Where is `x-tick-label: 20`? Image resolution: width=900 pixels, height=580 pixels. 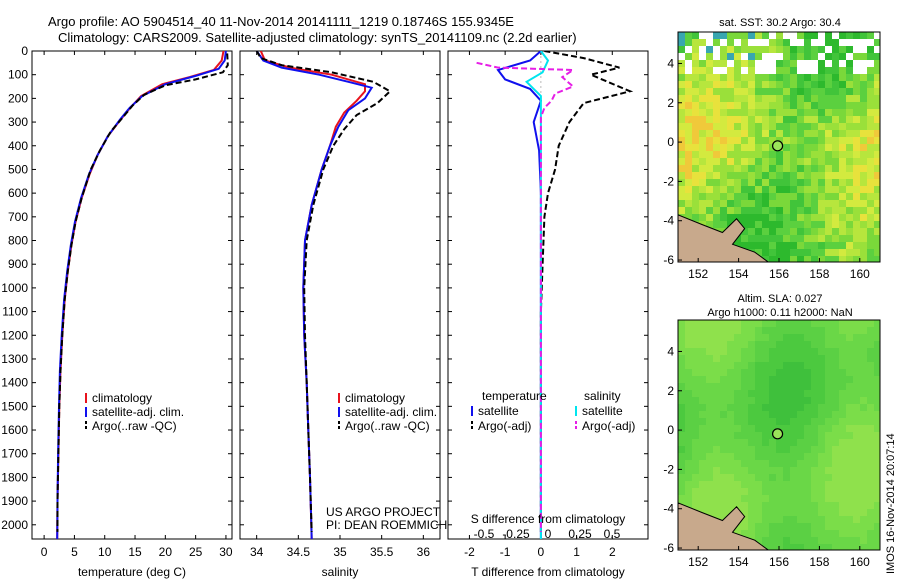
x-tick-label: 20 is located at coordinates (166, 552).